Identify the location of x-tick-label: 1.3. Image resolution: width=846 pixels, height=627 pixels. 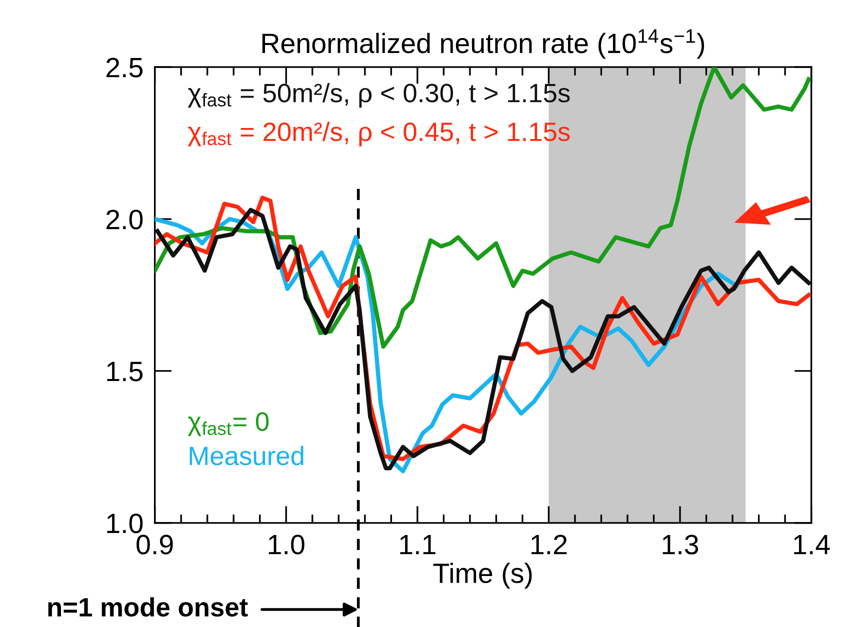
(680, 544).